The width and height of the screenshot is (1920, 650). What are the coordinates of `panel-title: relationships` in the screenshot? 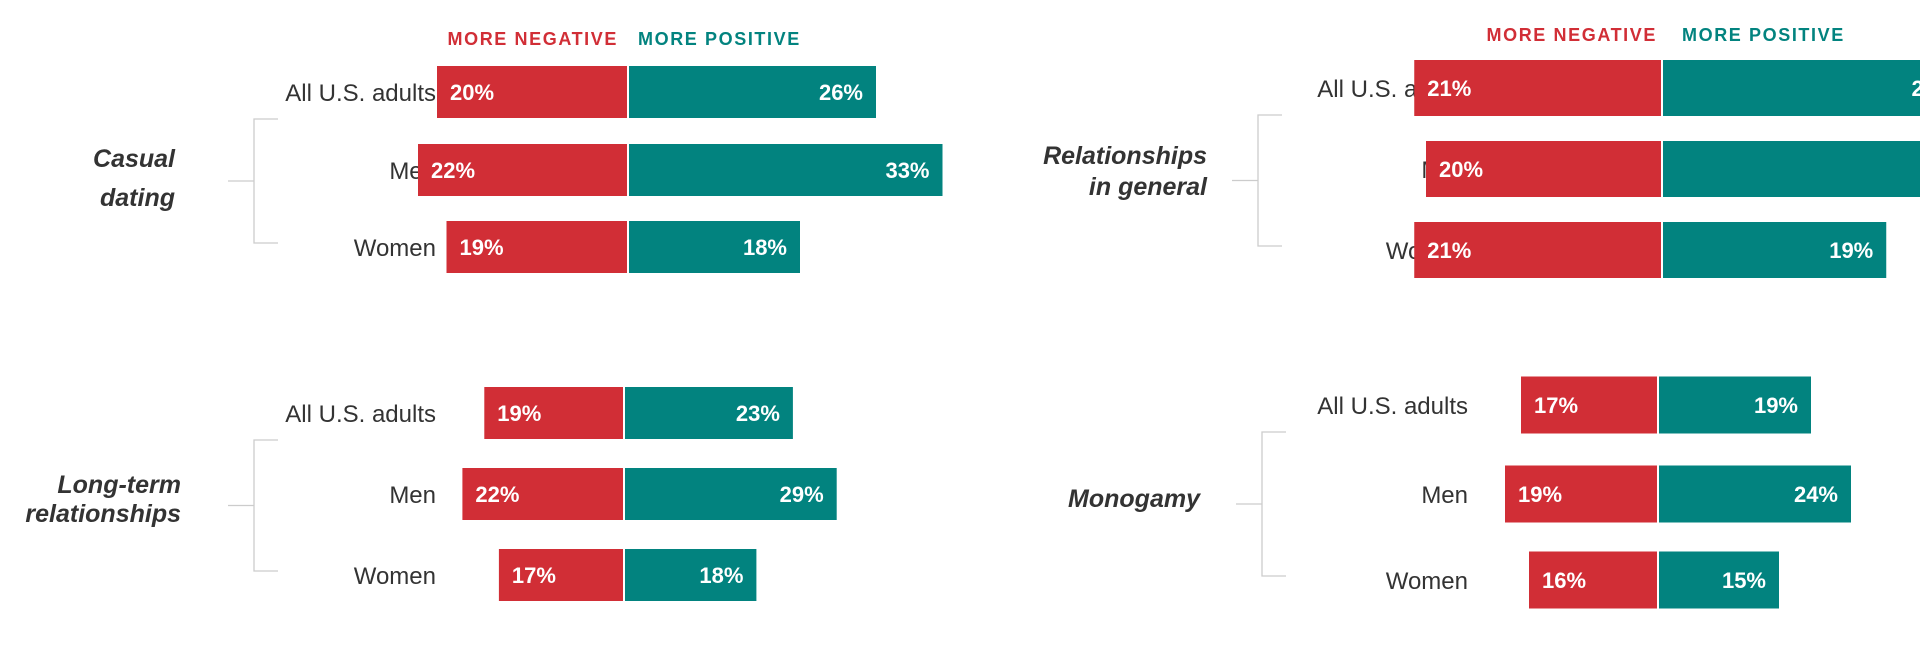 It's located at (103, 514).